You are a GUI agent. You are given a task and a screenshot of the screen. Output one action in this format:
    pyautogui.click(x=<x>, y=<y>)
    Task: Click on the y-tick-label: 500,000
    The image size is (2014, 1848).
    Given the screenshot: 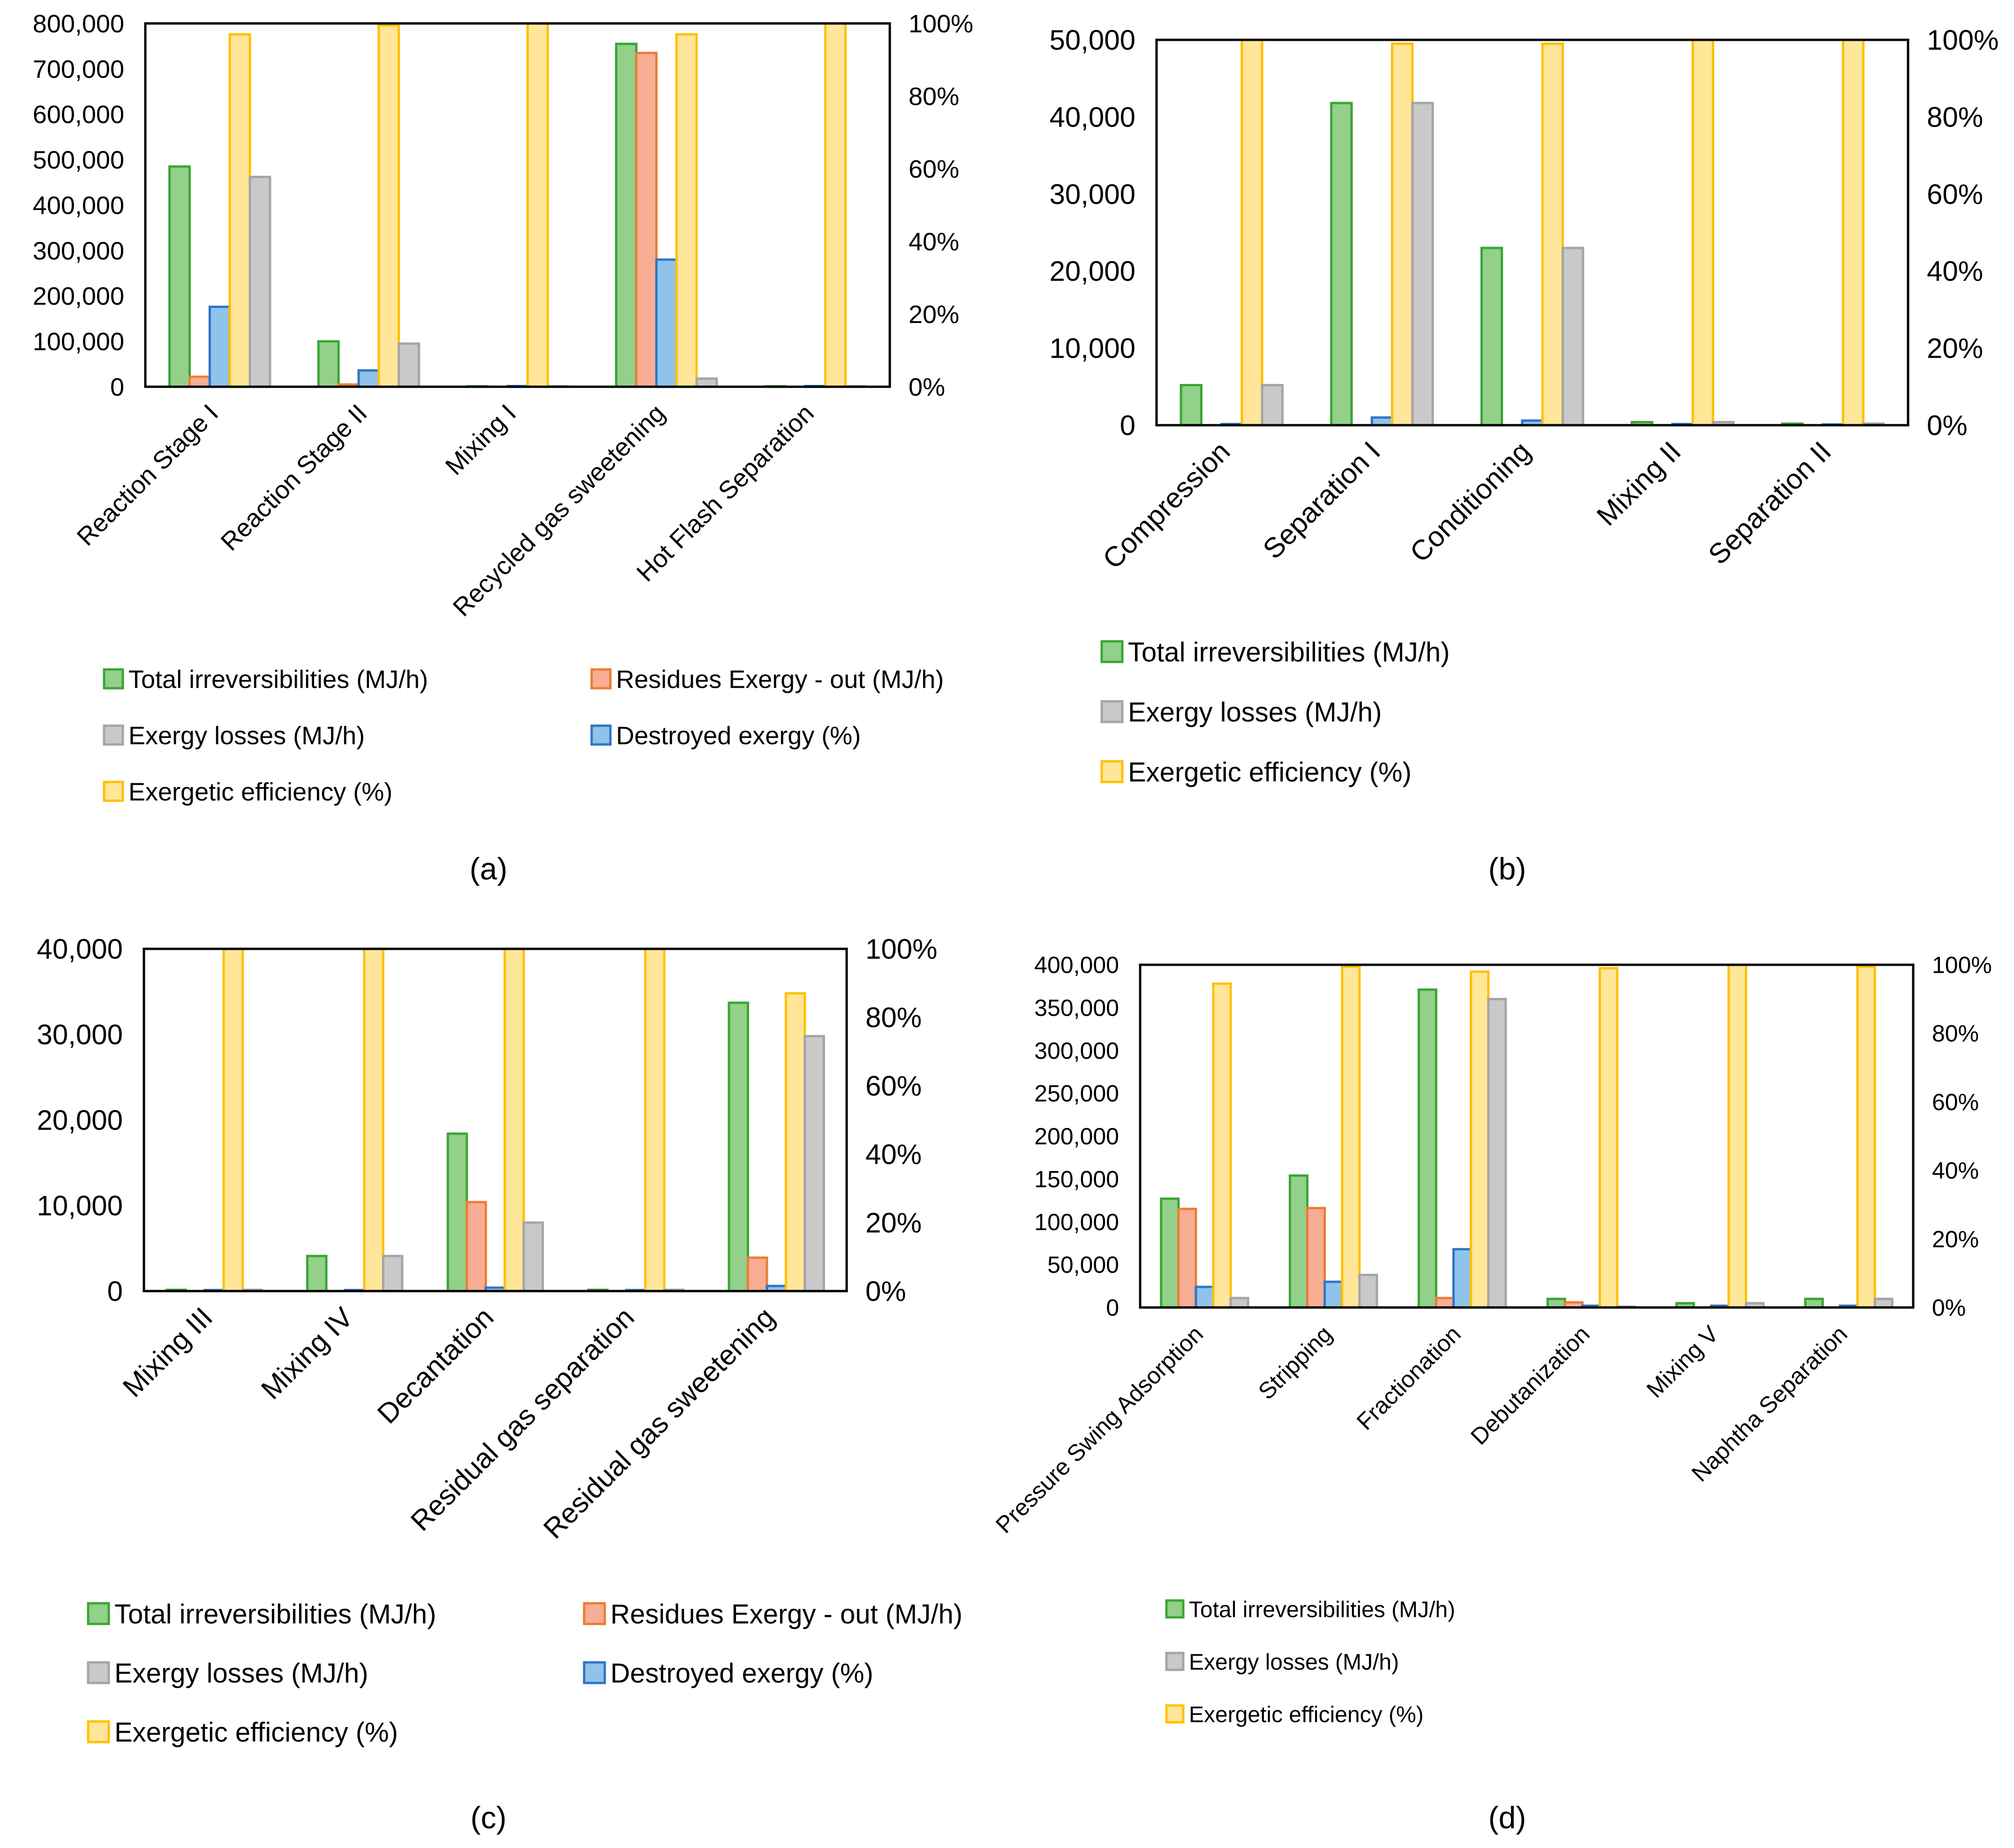 What is the action you would take?
    pyautogui.click(x=78, y=160)
    